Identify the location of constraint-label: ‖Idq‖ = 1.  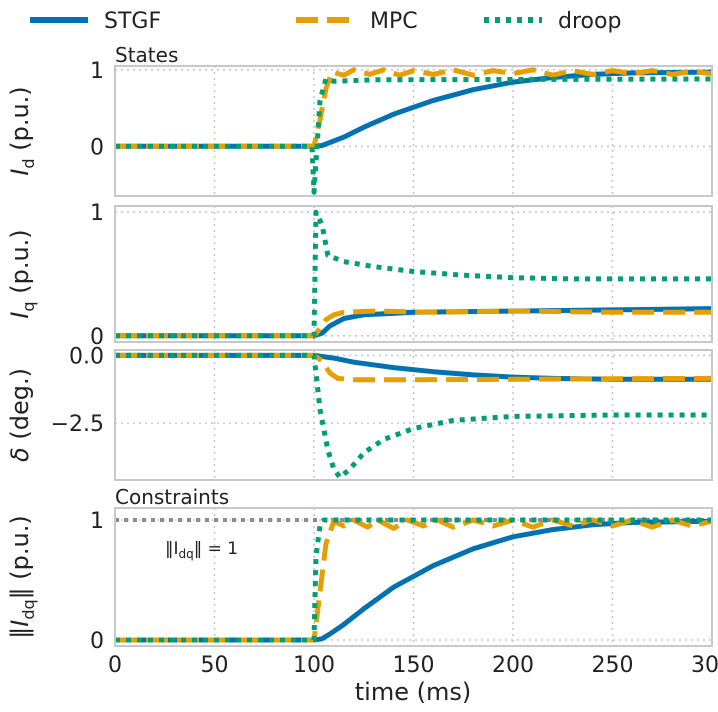
(201, 550).